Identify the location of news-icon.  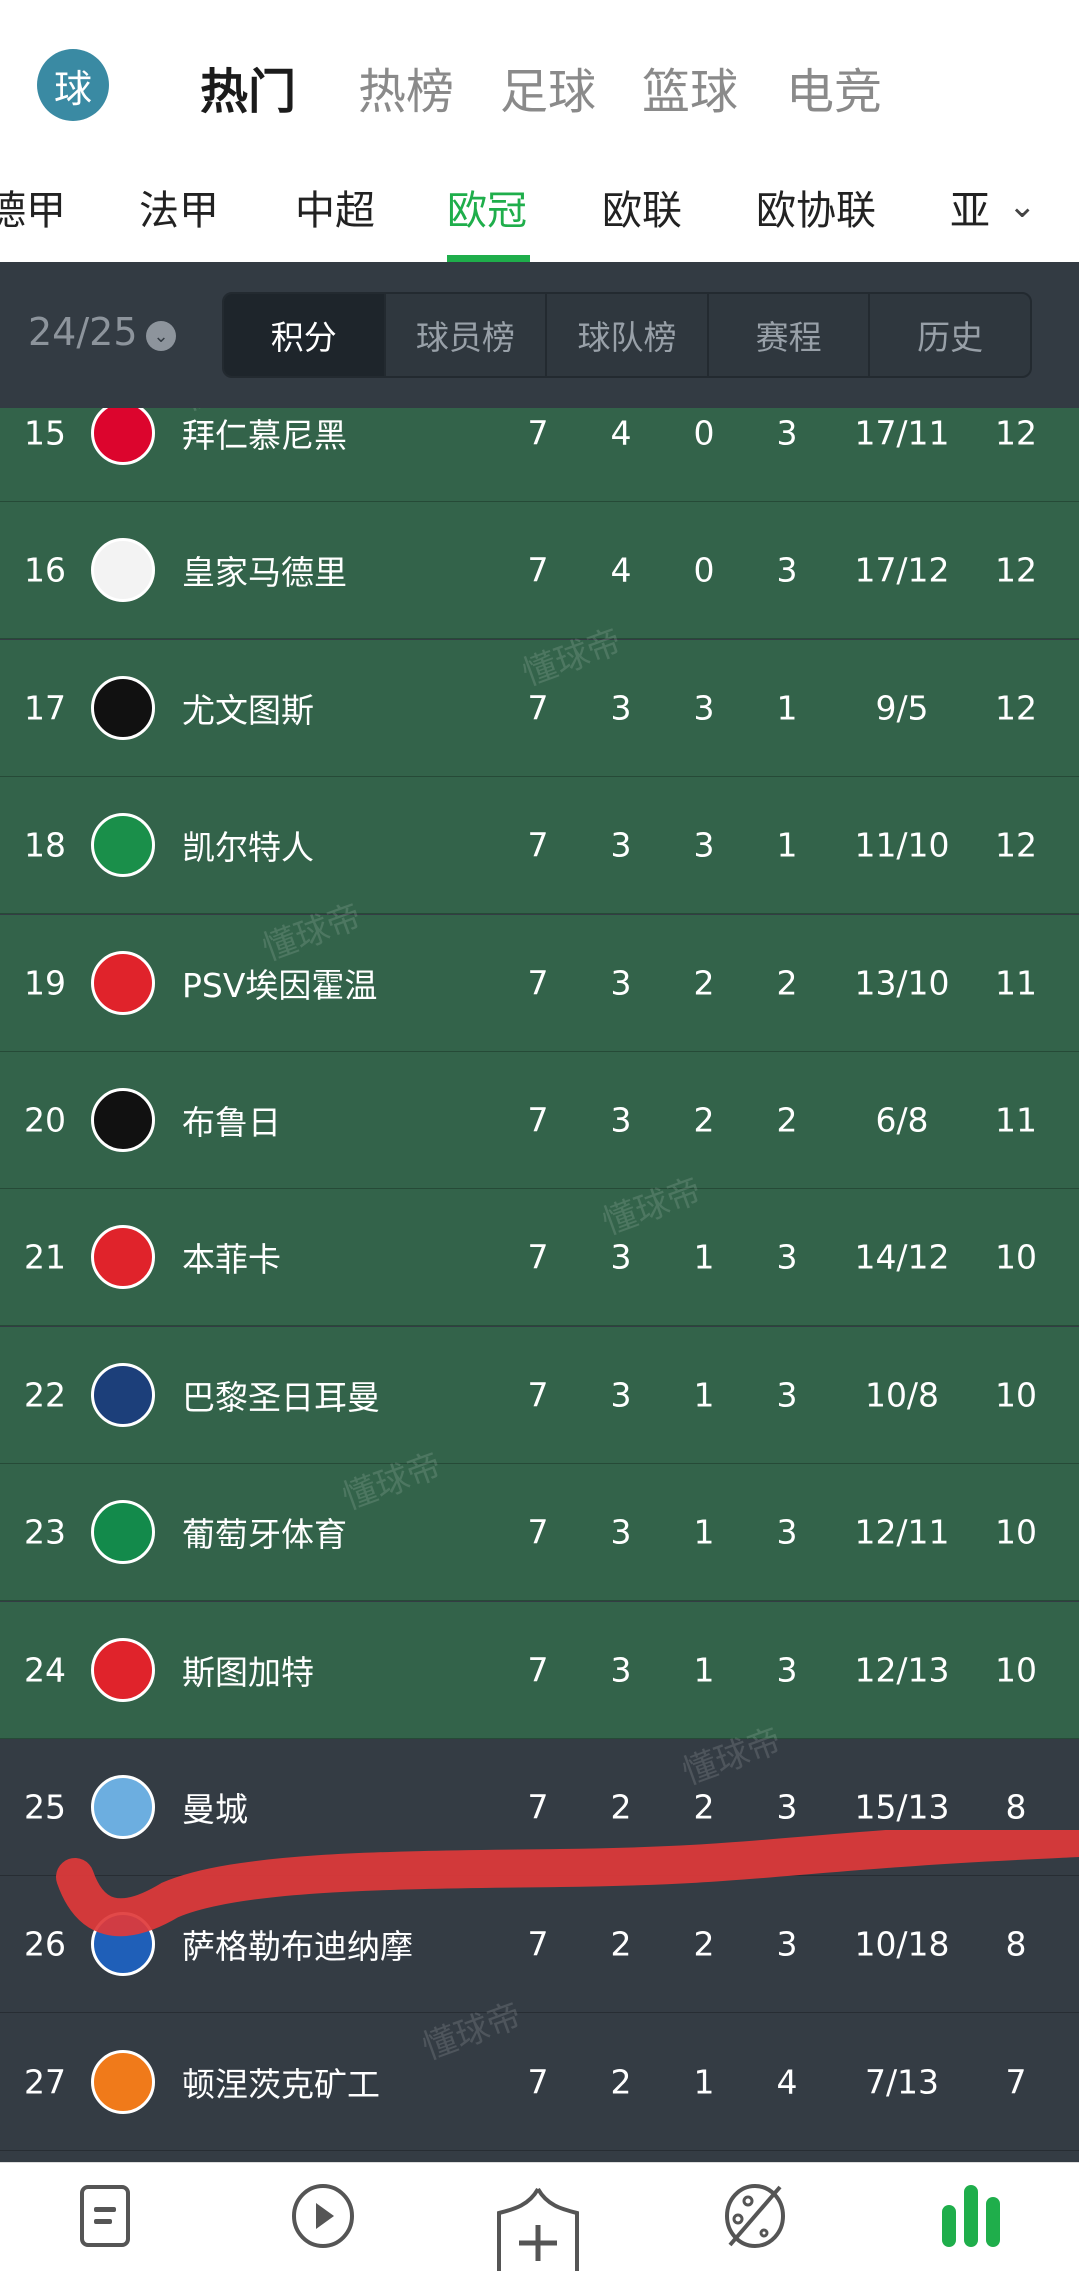
(105, 2216).